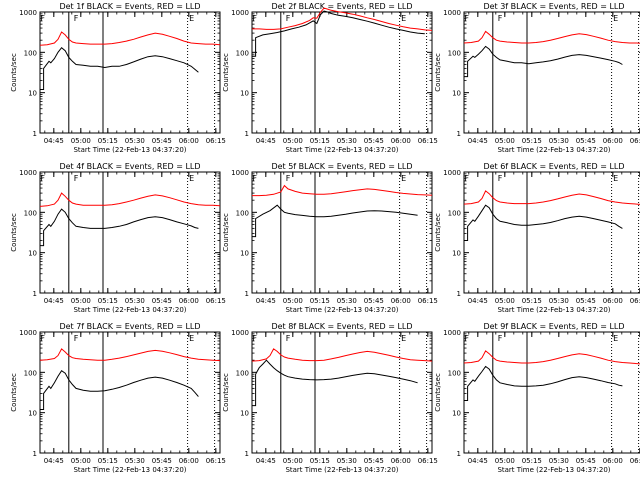 The image size is (640, 480). Describe the element at coordinates (553, 6) in the screenshot. I see `panel-title: Det 3f BLACK = Events, RED = LLD` at that location.